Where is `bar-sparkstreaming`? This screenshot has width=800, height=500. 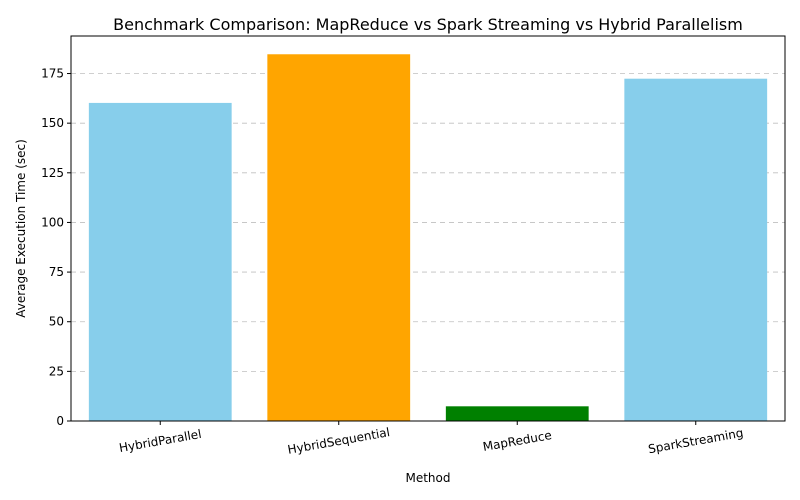 bar-sparkstreaming is located at coordinates (696, 250).